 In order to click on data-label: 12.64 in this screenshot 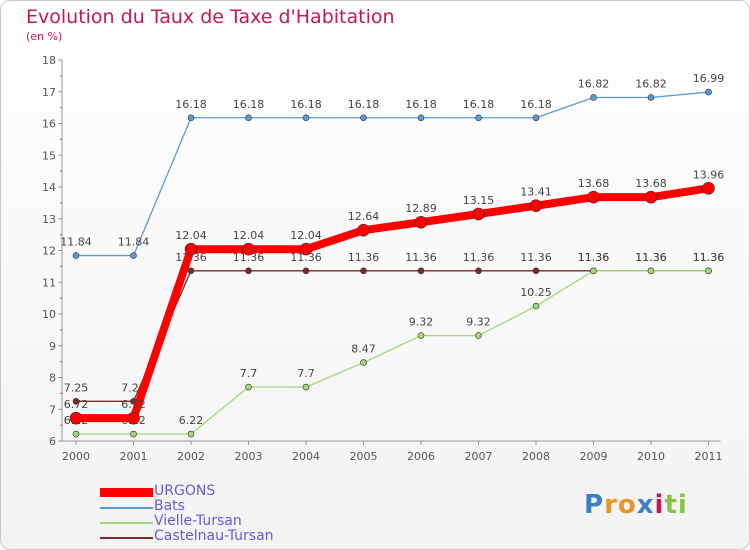, I will do `click(364, 216)`.